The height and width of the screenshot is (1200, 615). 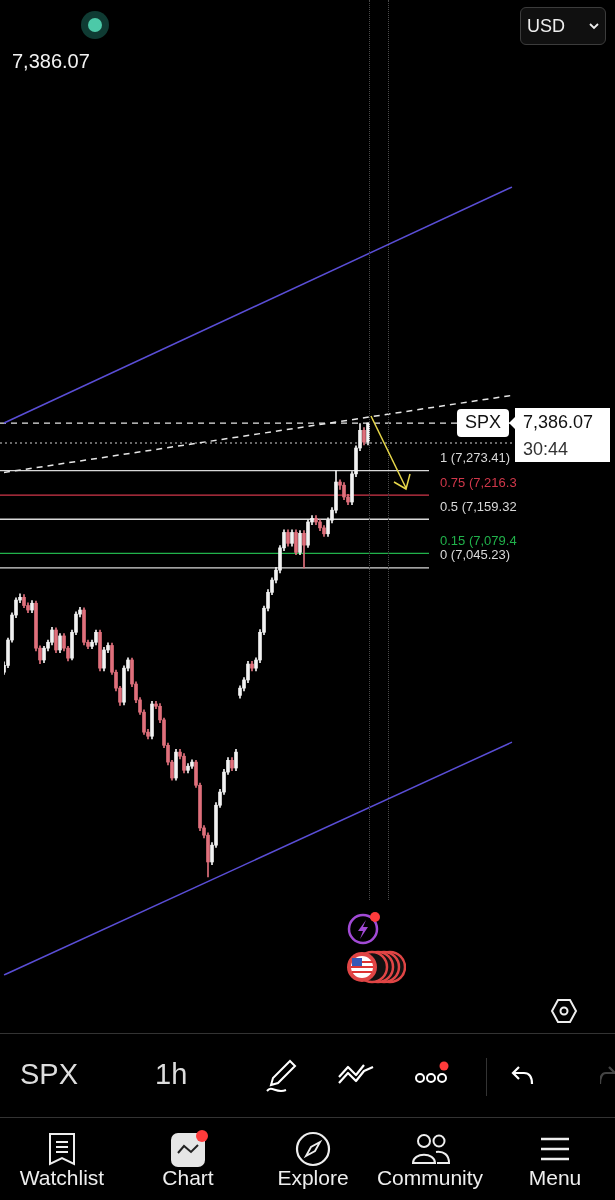 What do you see at coordinates (171, 1074) in the screenshot?
I see `text: 1h` at bounding box center [171, 1074].